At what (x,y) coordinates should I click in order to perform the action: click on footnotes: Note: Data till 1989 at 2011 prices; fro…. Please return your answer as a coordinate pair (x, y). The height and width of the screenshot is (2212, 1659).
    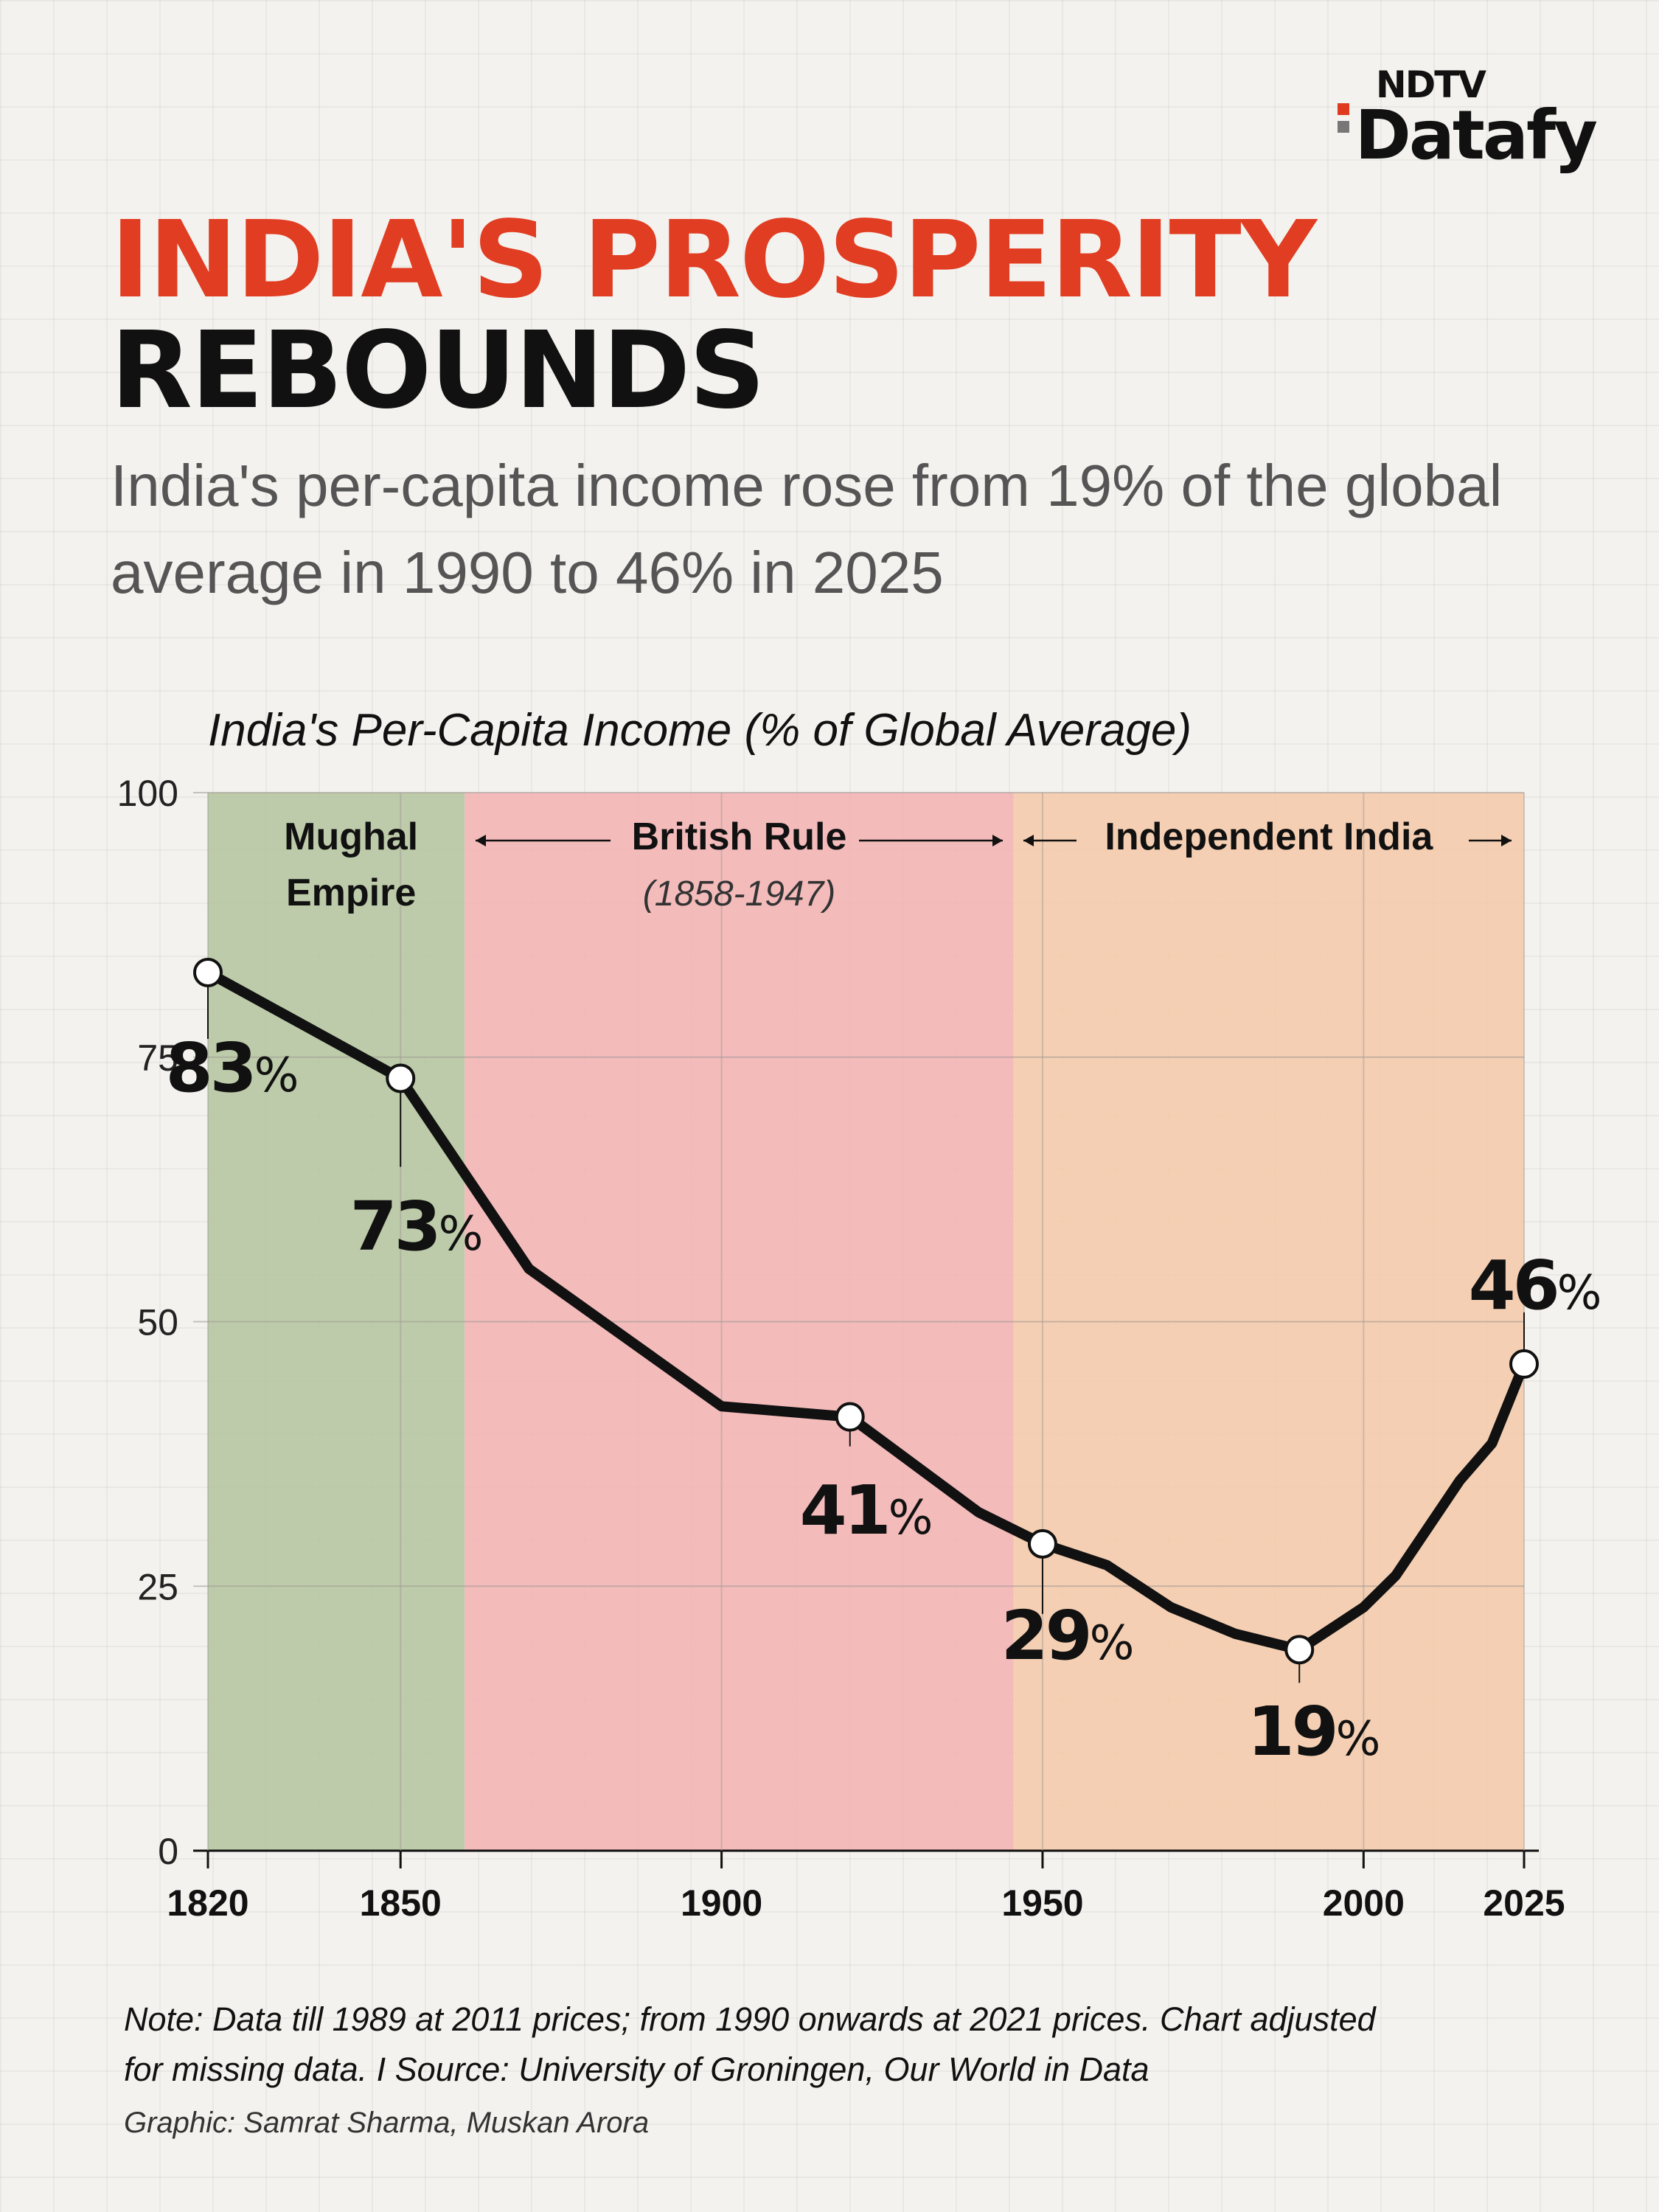
    Looking at the image, I should click on (843, 2069).